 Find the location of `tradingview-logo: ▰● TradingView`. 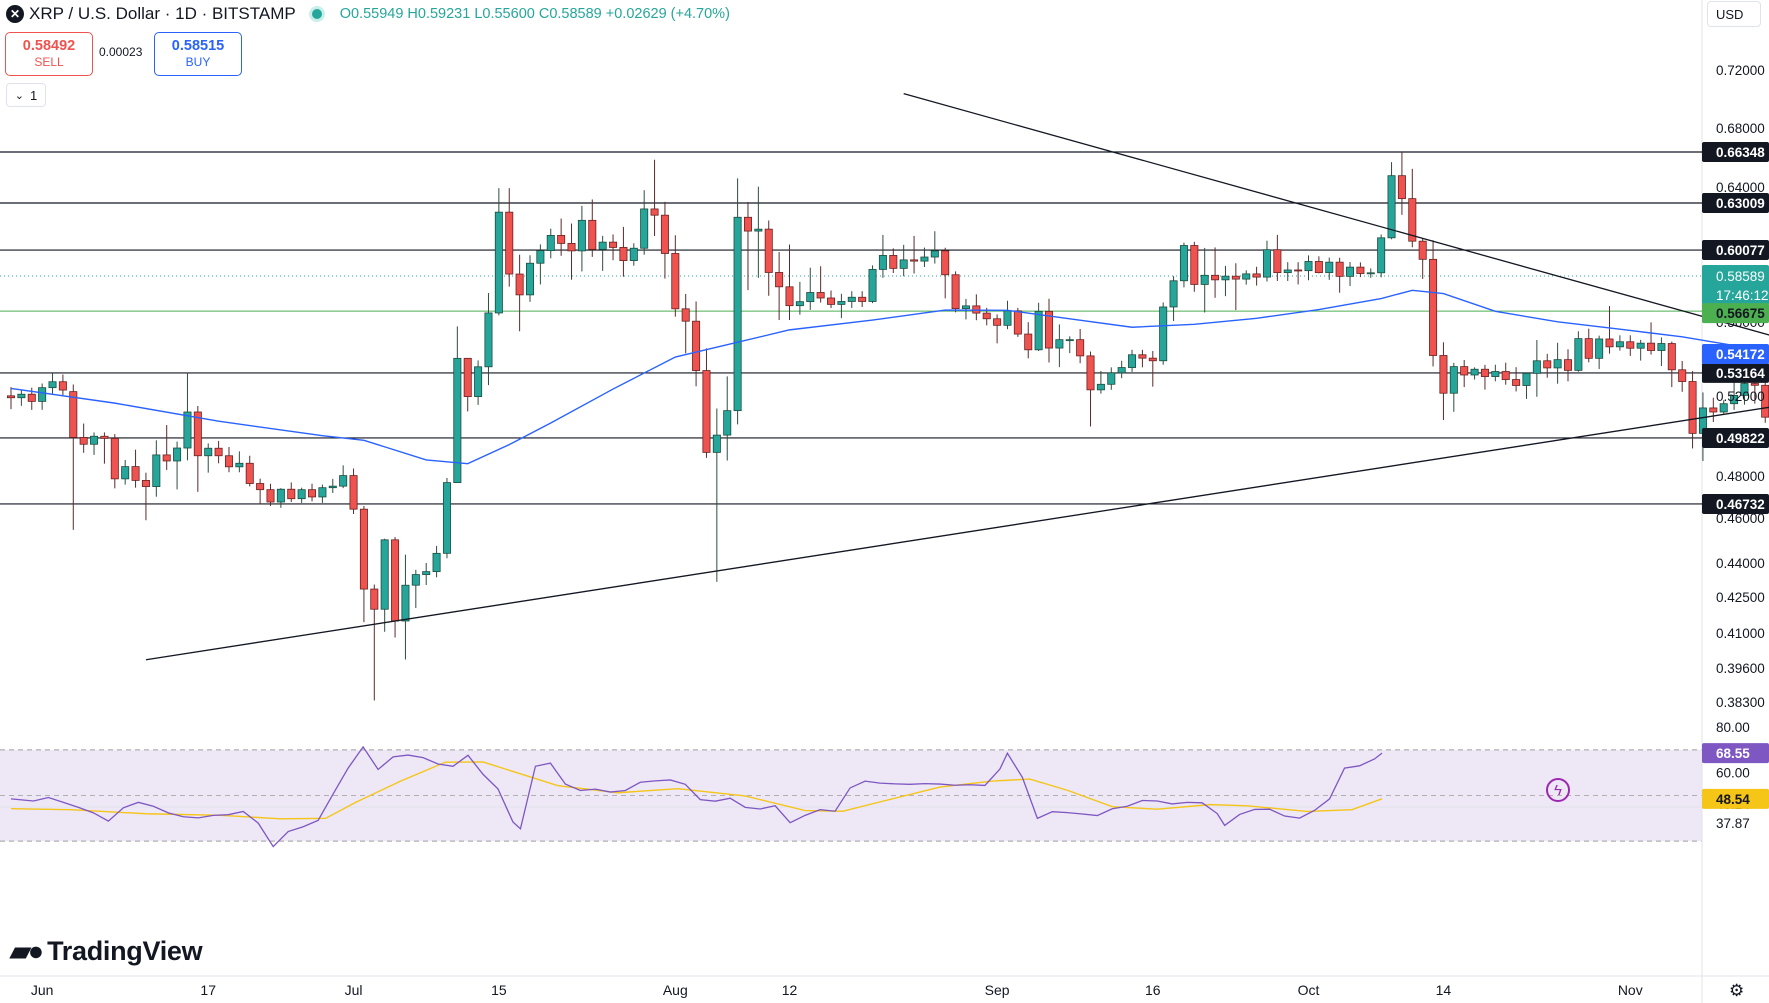

tradingview-logo: ▰● TradingView is located at coordinates (106, 951).